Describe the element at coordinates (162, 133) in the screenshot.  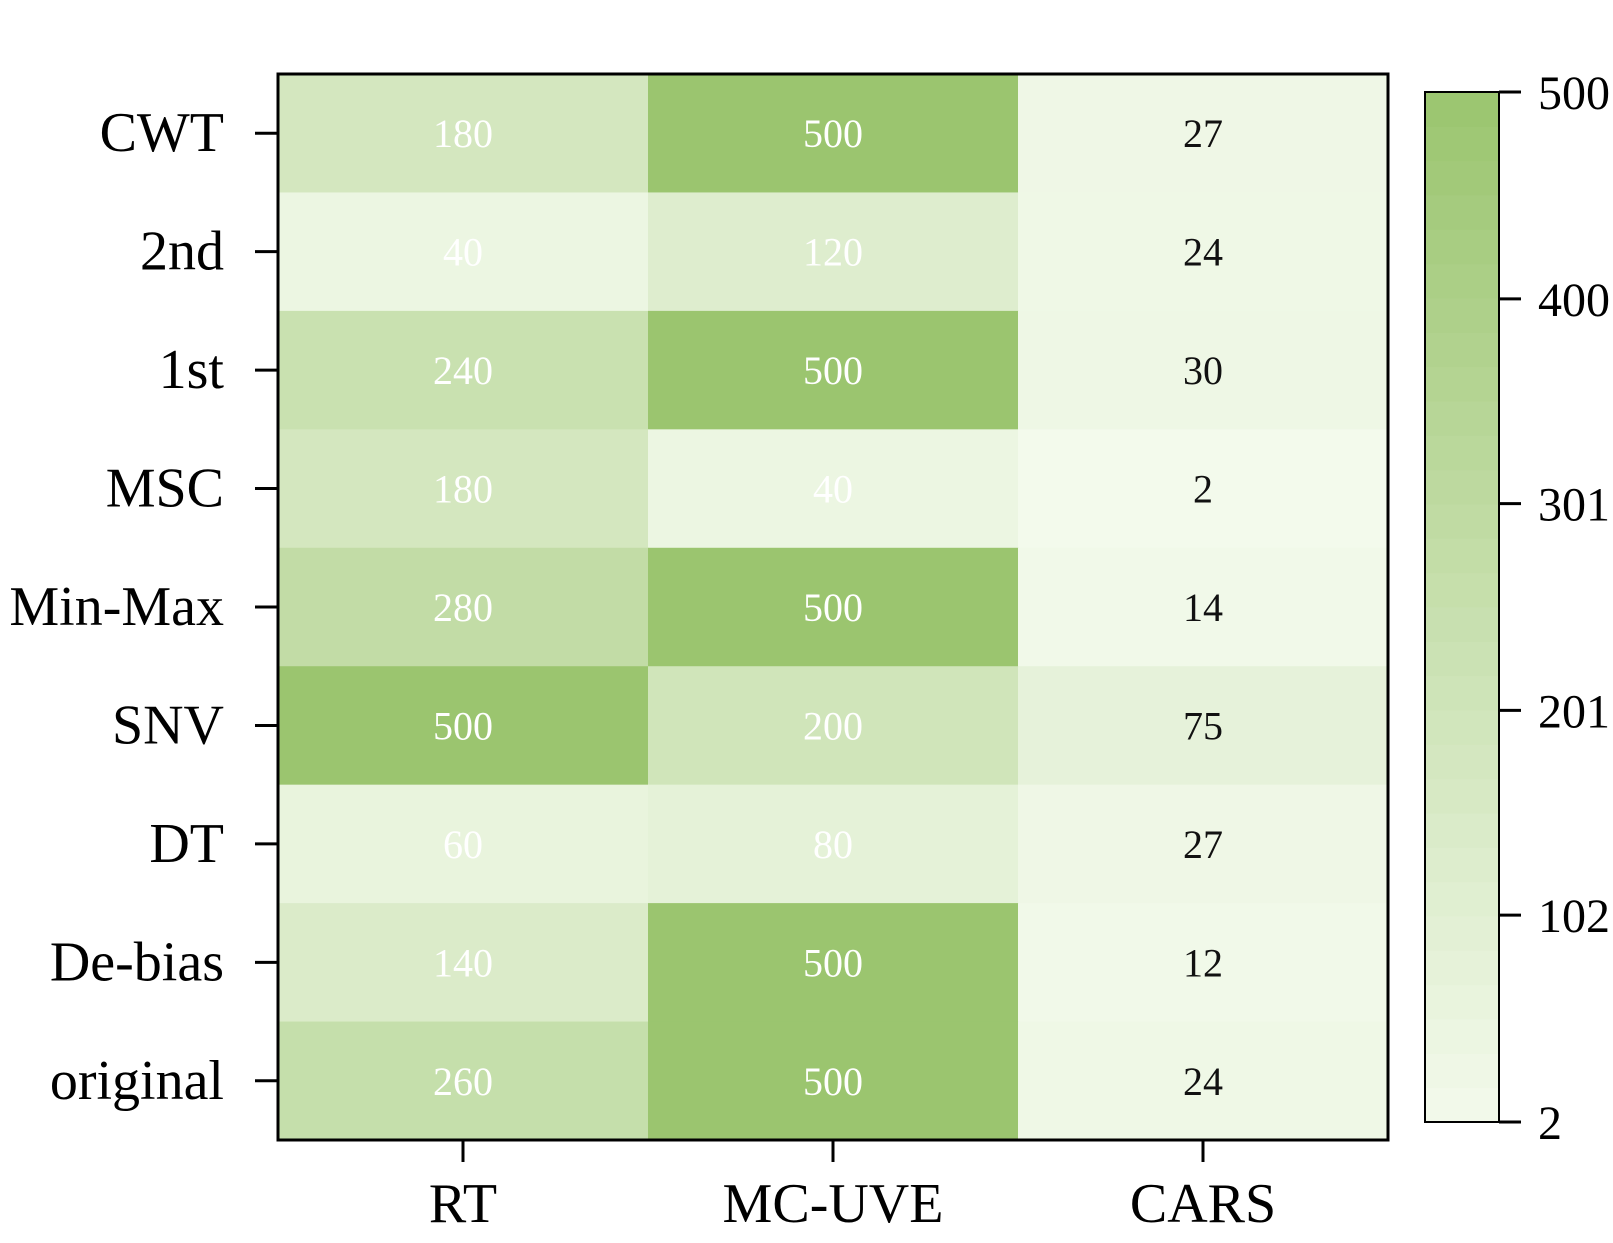
I see `y-tick-label: CWT` at that location.